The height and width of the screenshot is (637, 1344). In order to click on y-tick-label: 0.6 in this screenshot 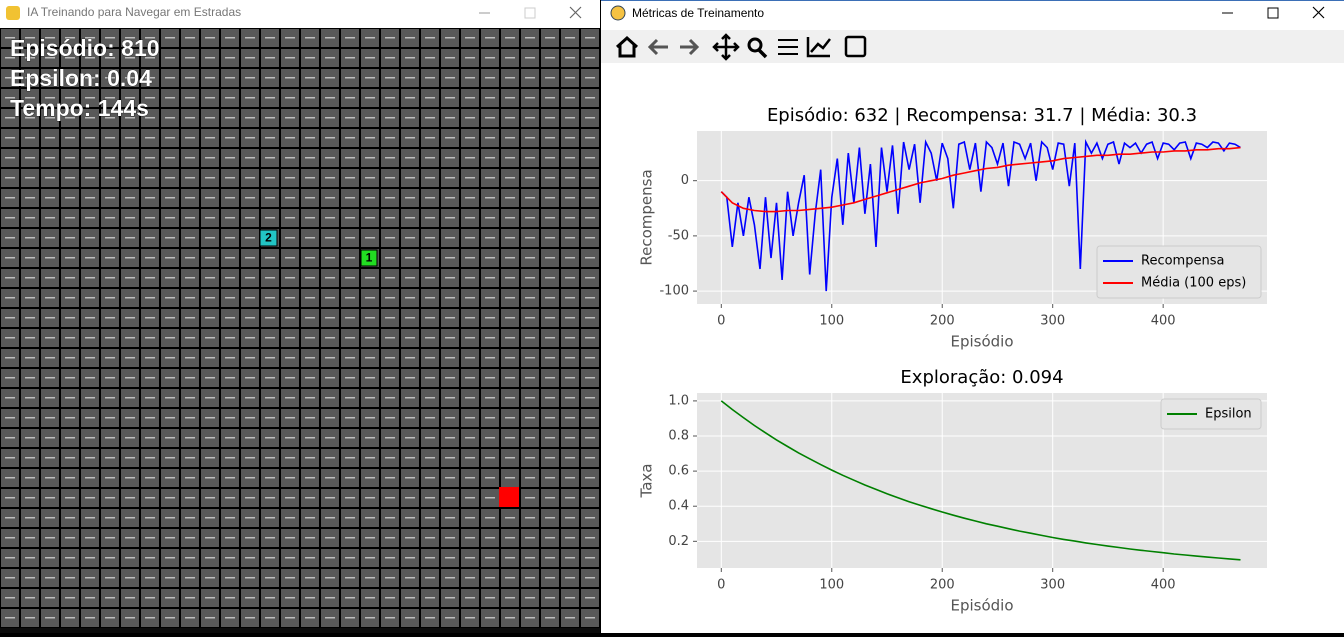, I will do `click(678, 471)`.